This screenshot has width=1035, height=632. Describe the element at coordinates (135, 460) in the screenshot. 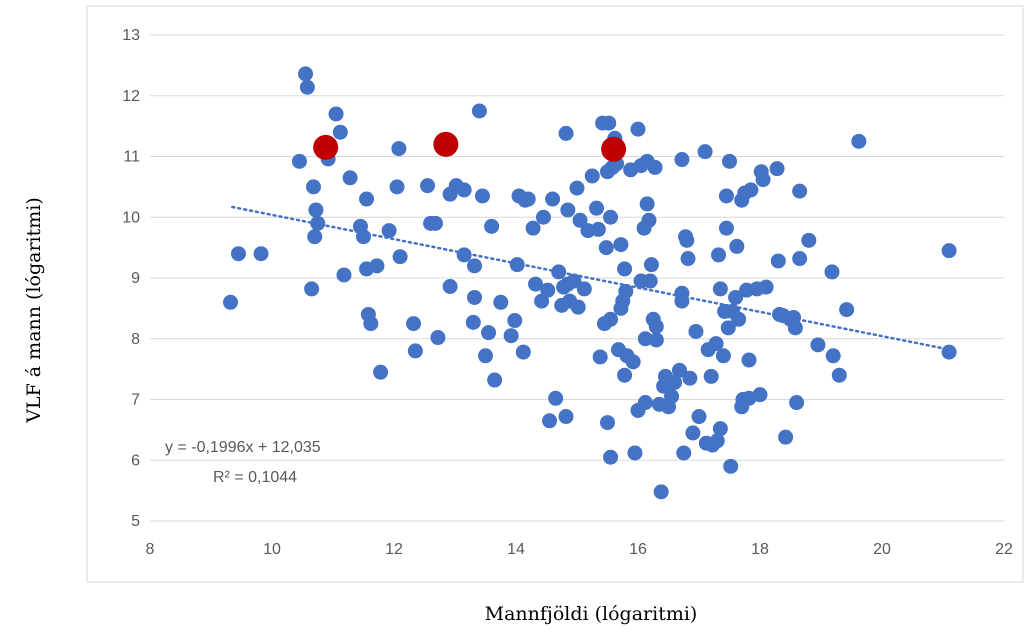

I see `y-tick-label: 6` at that location.